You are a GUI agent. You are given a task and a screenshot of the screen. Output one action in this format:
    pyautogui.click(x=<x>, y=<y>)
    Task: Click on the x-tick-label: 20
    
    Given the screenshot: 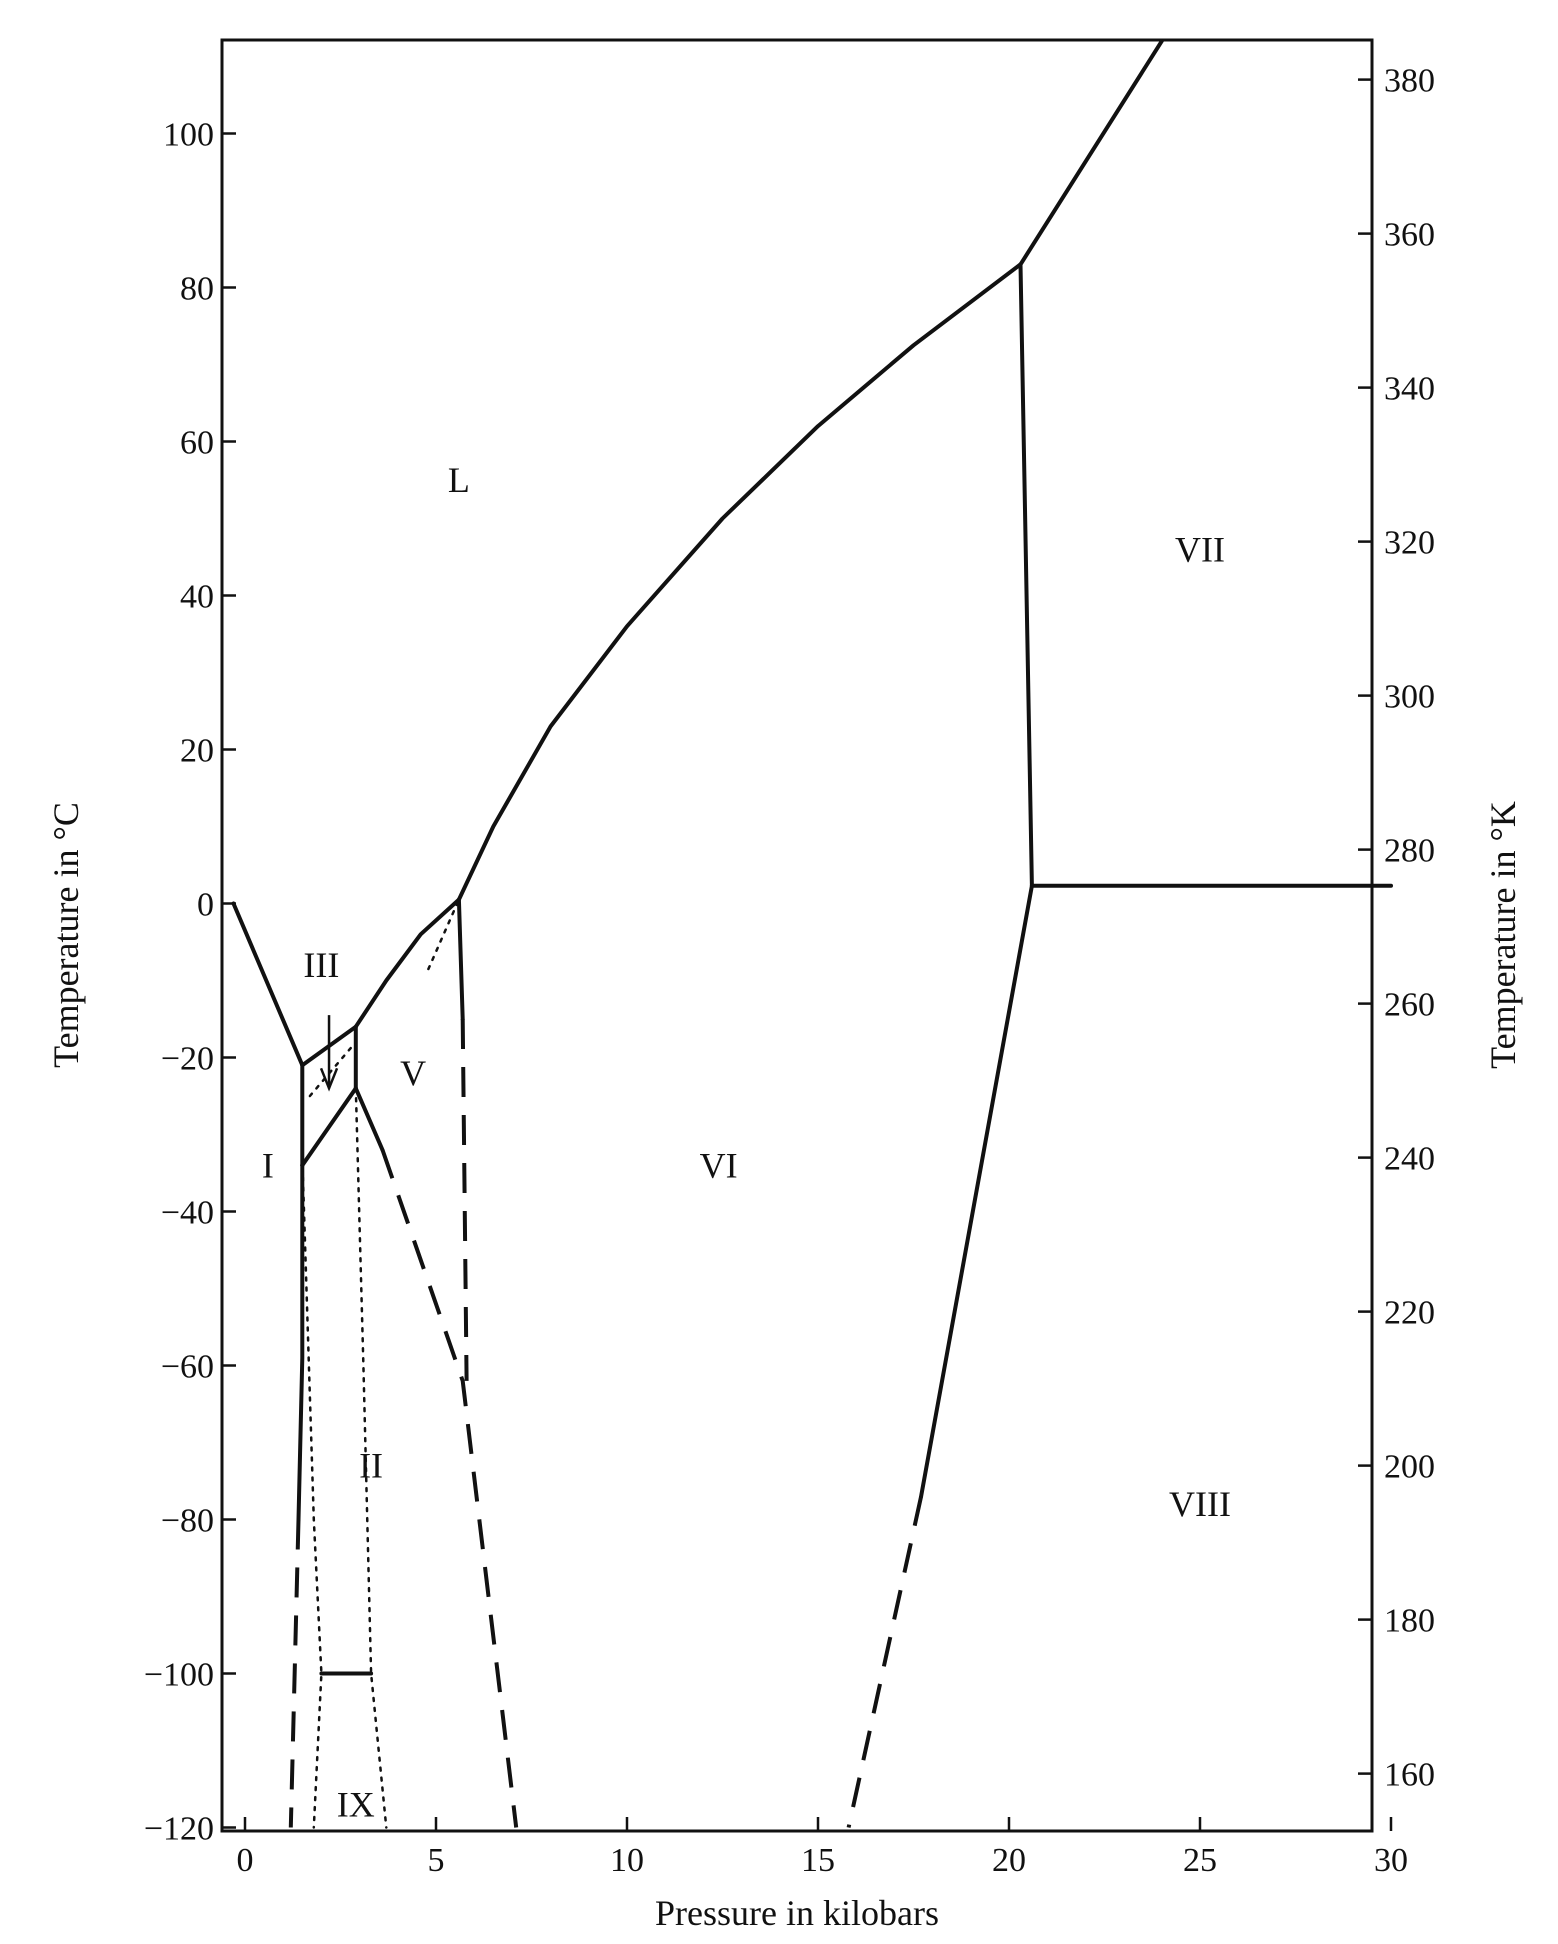 What is the action you would take?
    pyautogui.click(x=1009, y=1860)
    